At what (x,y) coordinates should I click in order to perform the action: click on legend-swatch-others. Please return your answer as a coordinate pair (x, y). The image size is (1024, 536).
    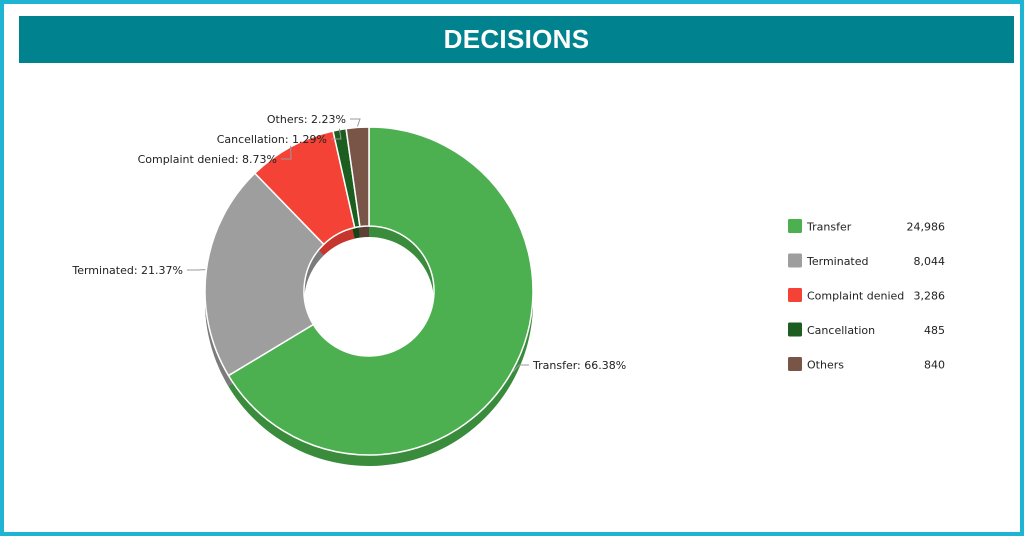
    Looking at the image, I should click on (795, 364).